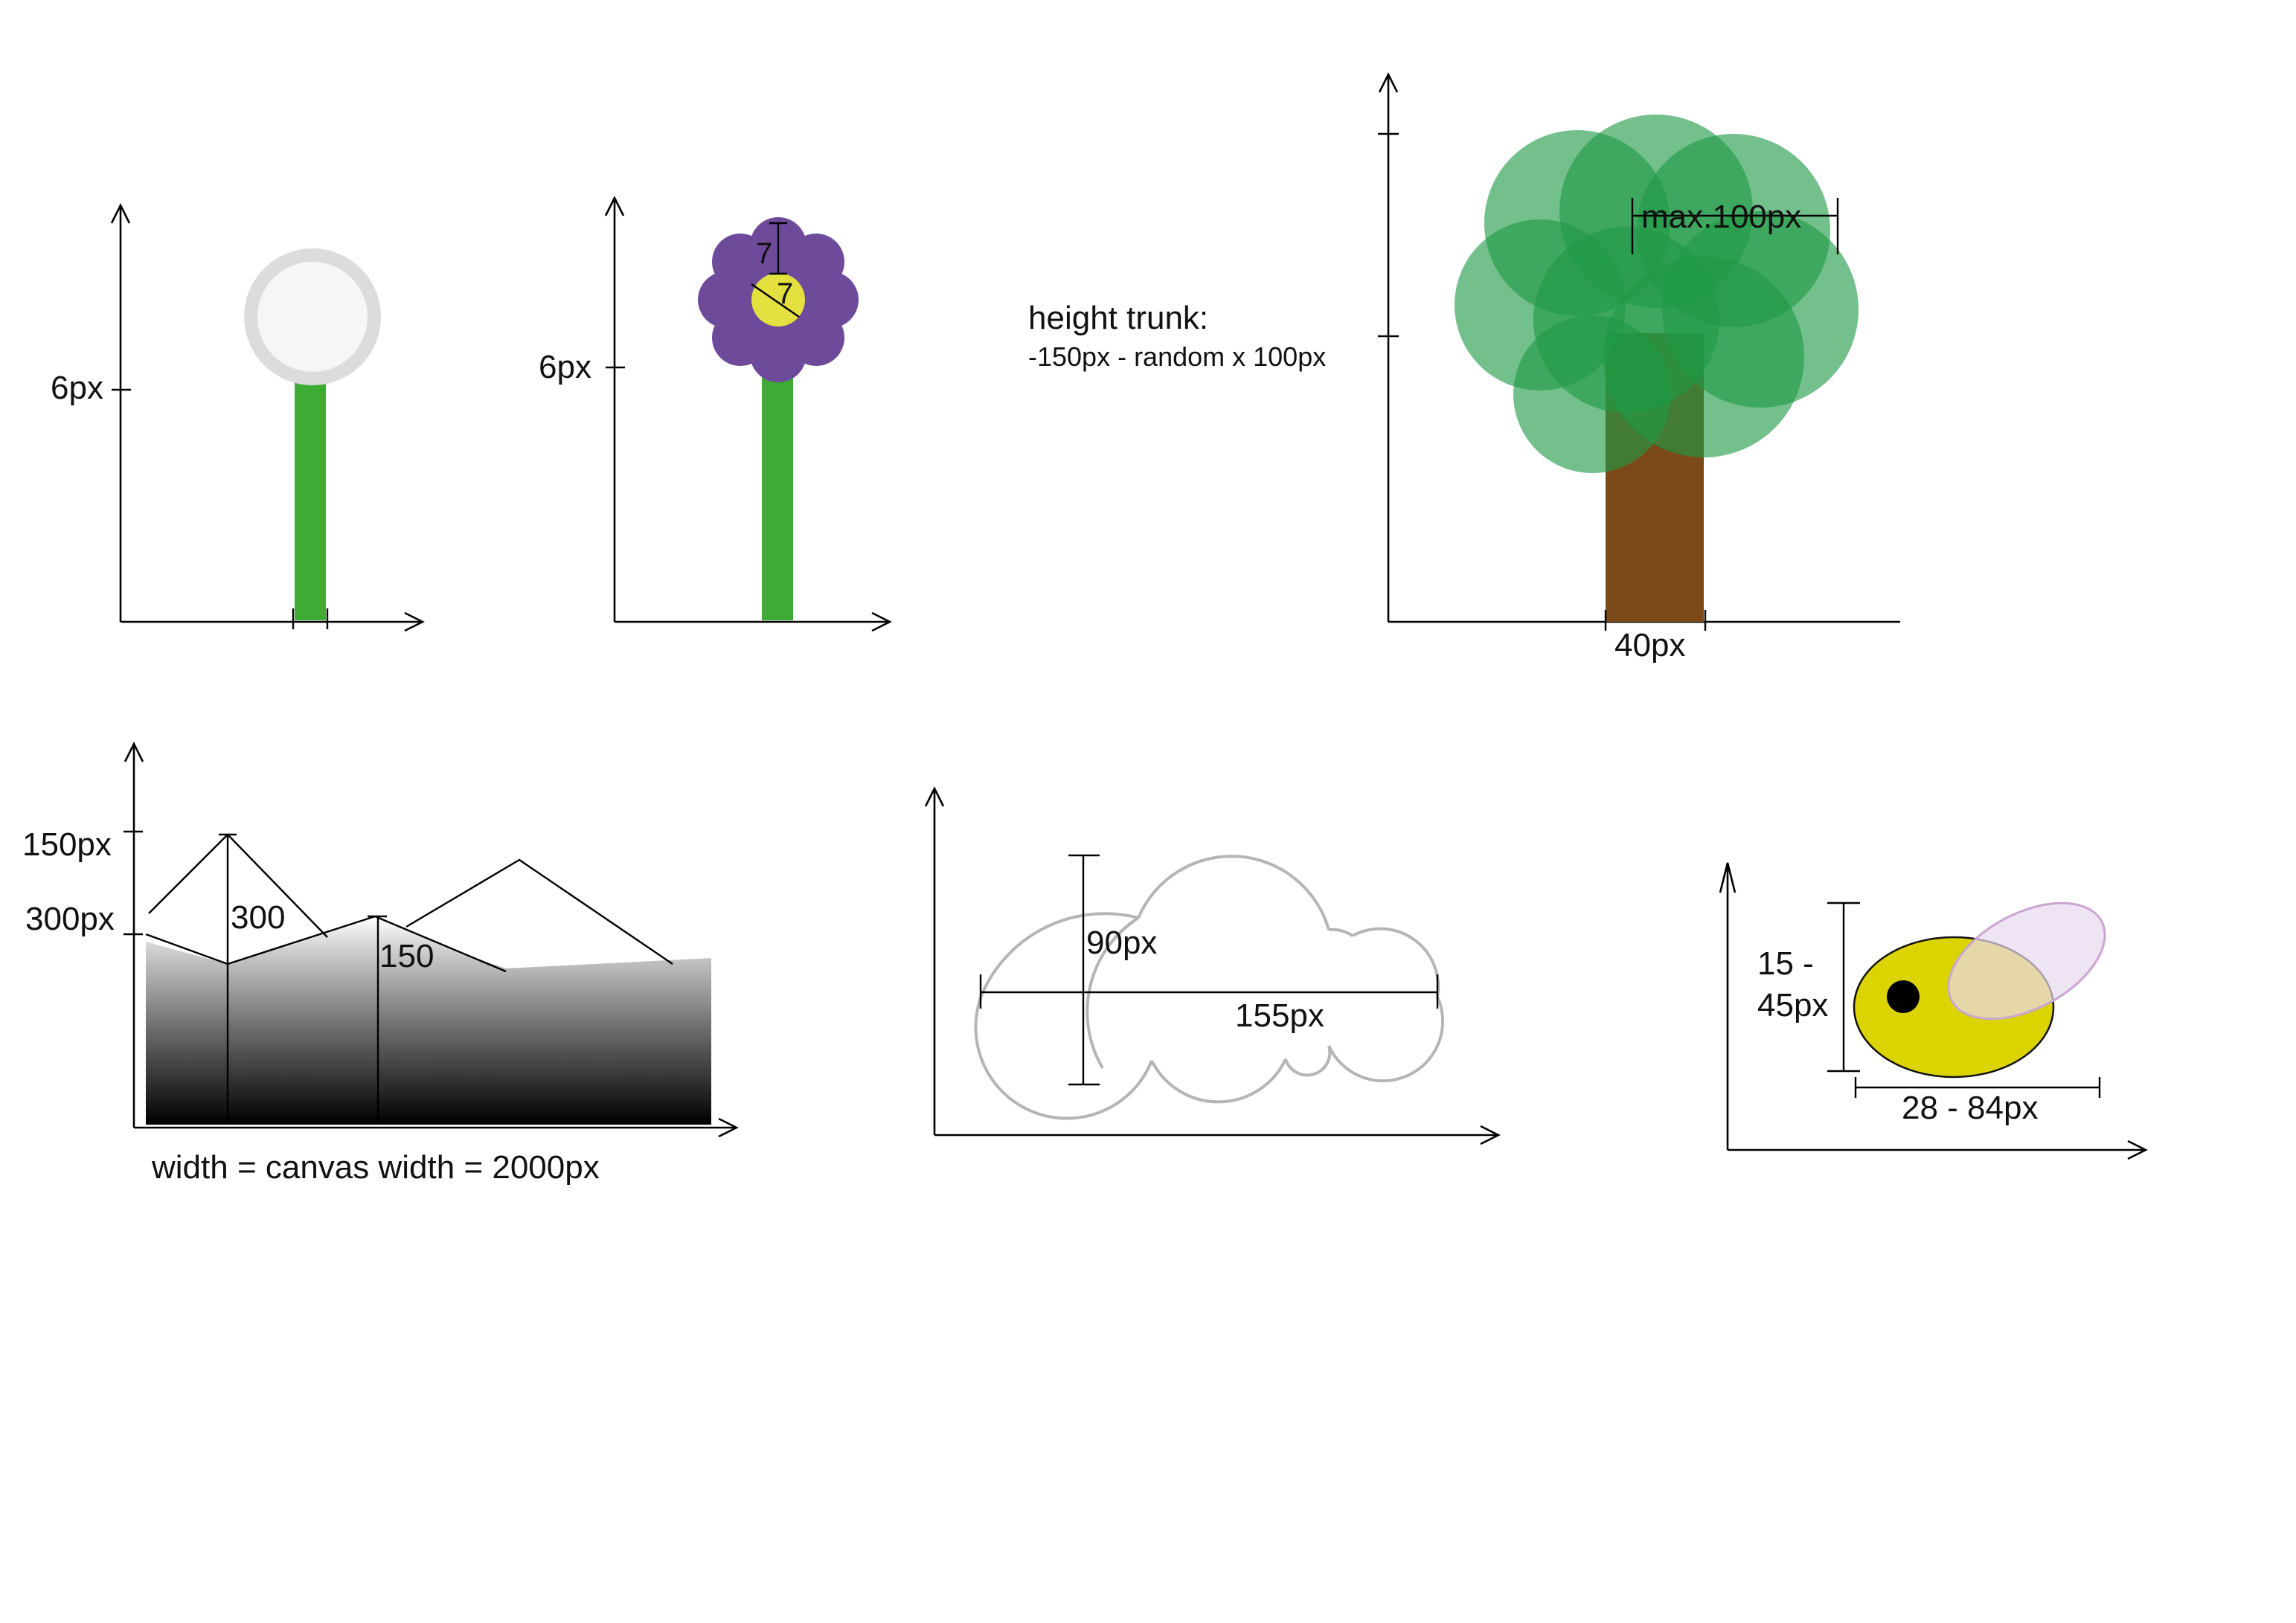 Image resolution: width=2296 pixels, height=1623 pixels. I want to click on bee-wing, so click(2026, 961).